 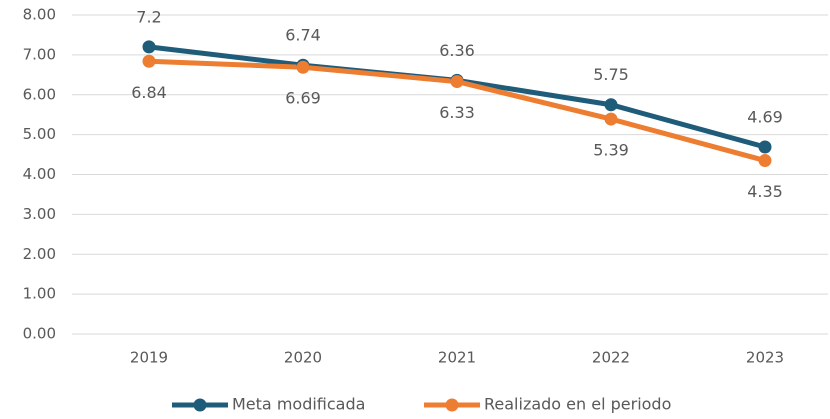 What do you see at coordinates (39, 254) in the screenshot?
I see `y-tick-label: 2.00` at bounding box center [39, 254].